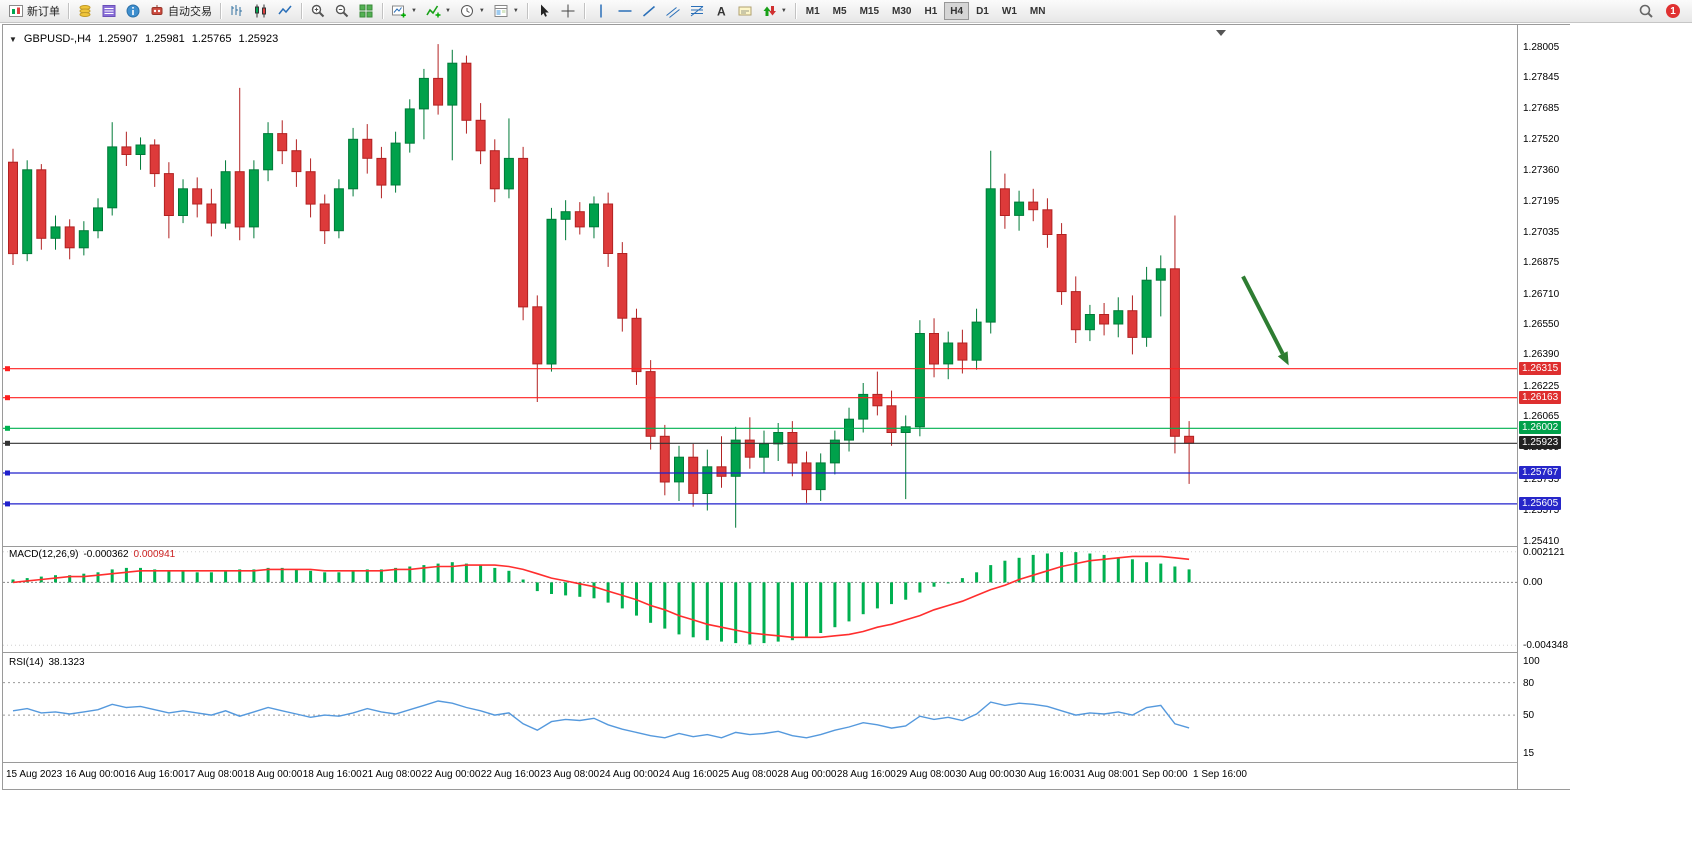 The width and height of the screenshot is (1692, 853). I want to click on macd-panel, so click(760, 599).